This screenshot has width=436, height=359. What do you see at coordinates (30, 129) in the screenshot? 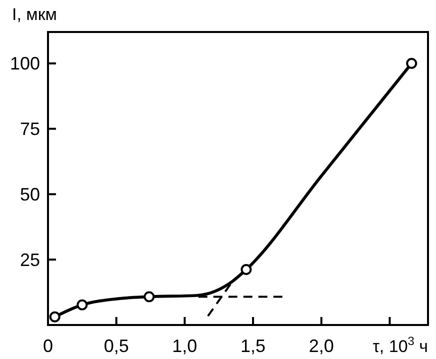
I see `y-tick-label: 75` at bounding box center [30, 129].